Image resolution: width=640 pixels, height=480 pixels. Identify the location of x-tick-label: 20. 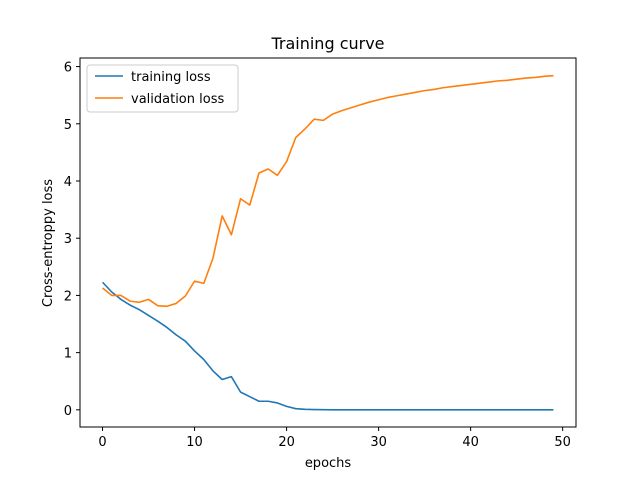
(286, 442).